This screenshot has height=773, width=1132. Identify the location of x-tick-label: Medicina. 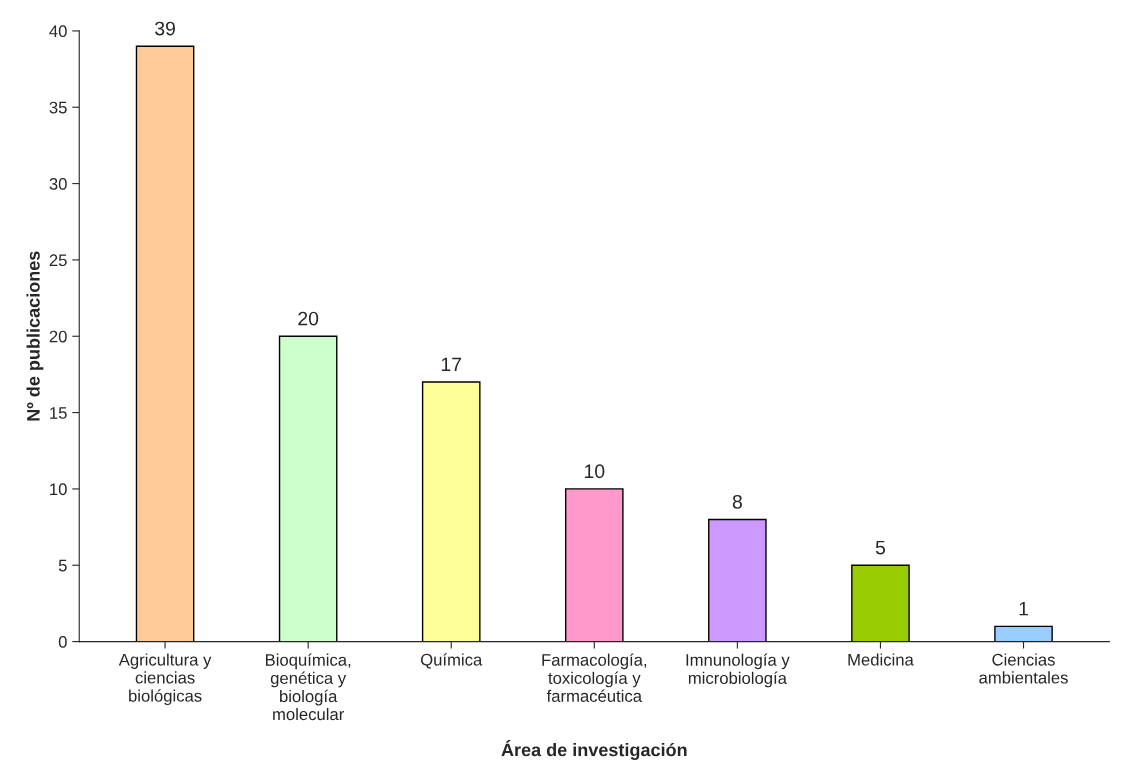
(881, 659).